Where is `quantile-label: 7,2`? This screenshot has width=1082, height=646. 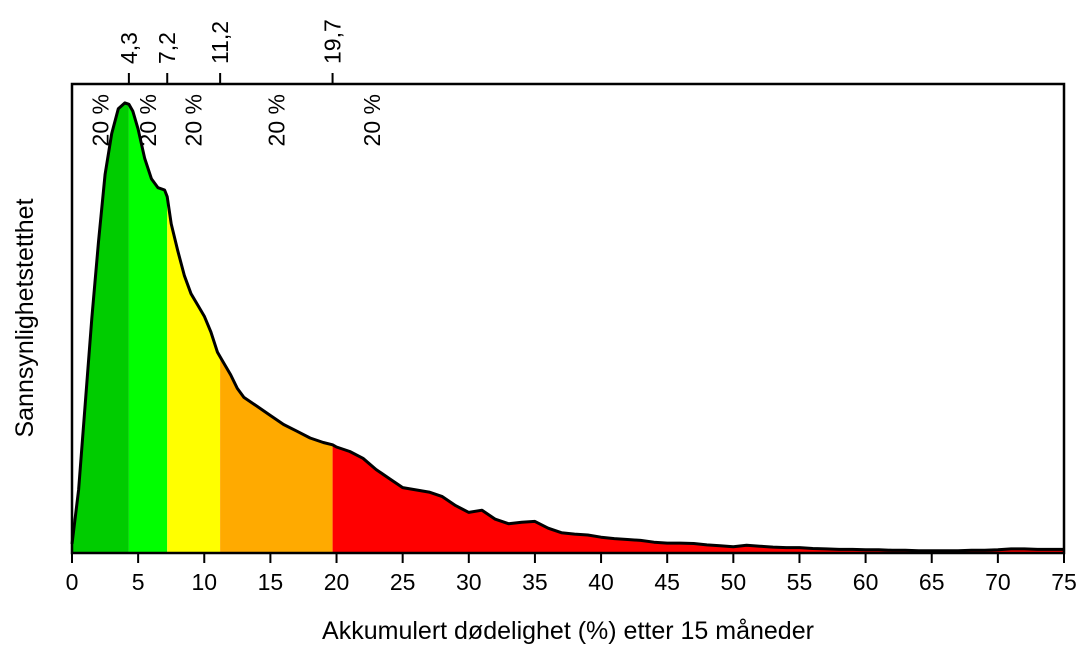 quantile-label: 7,2 is located at coordinates (167, 48).